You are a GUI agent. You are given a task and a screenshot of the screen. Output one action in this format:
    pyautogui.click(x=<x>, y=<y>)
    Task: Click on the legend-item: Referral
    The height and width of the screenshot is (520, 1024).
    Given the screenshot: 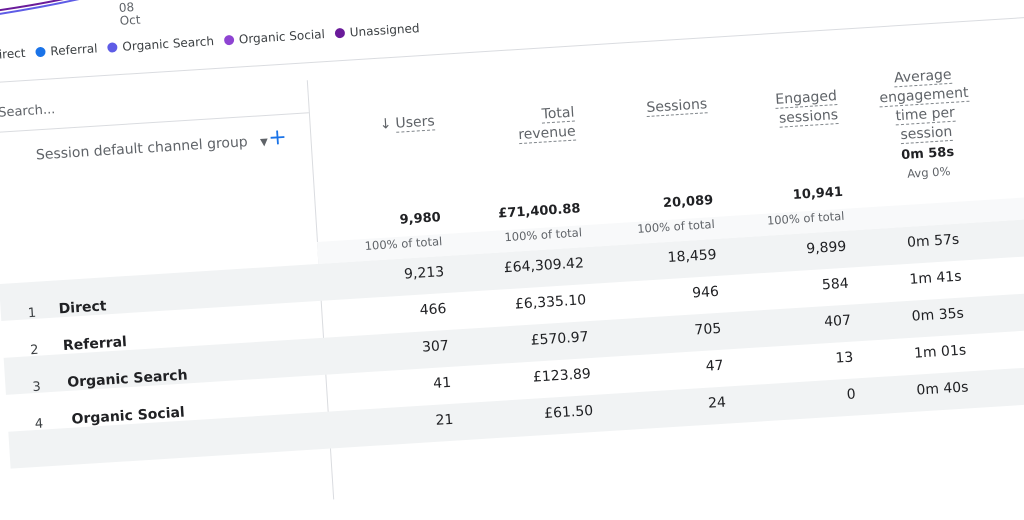 What is the action you would take?
    pyautogui.click(x=66, y=50)
    